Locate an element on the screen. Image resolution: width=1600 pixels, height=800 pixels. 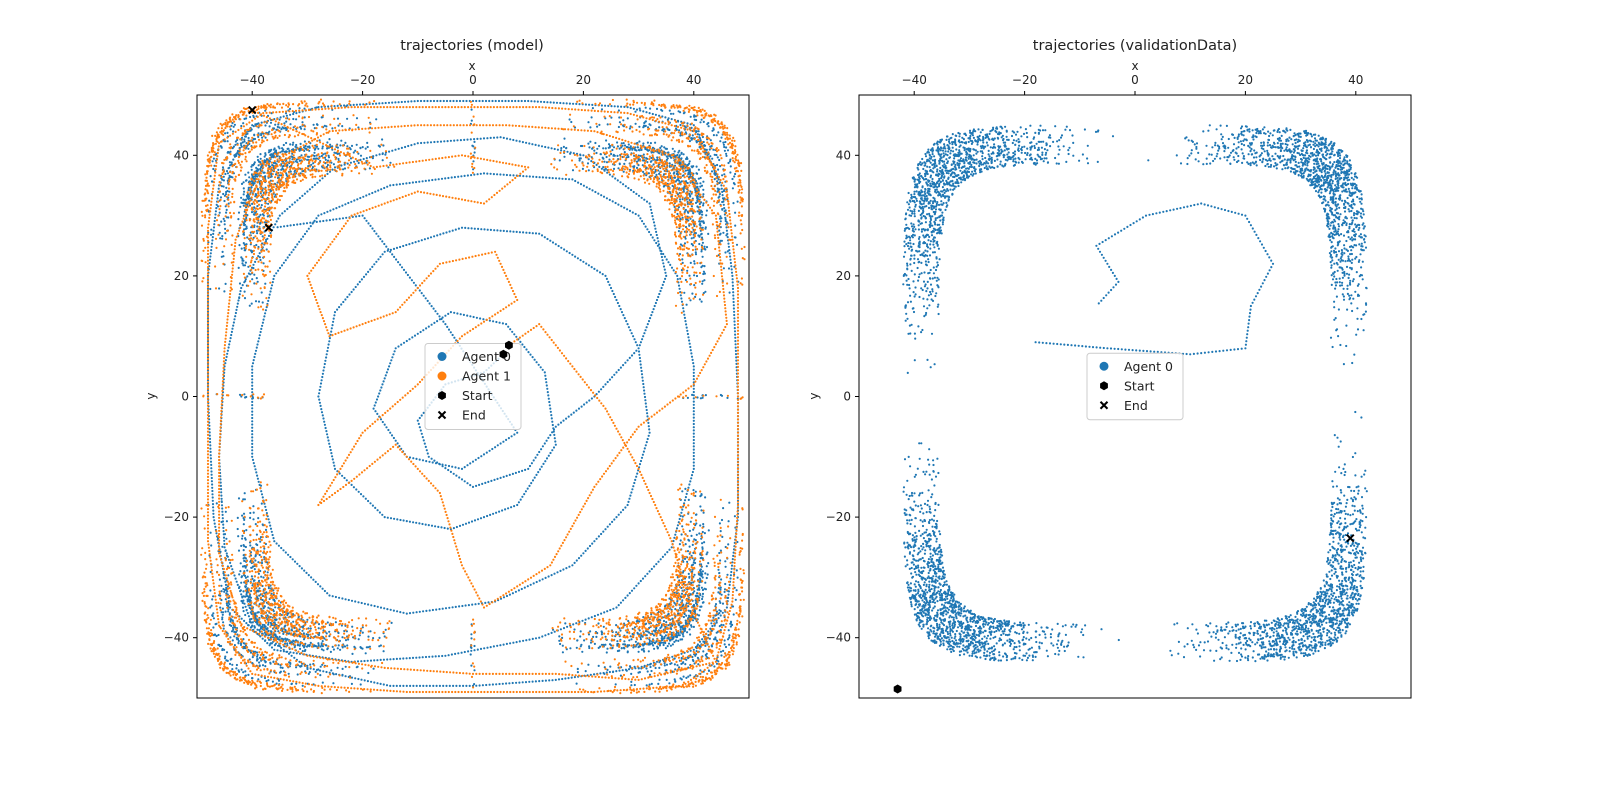
legend: Agent 0 Agent 1 Start End is located at coordinates (473, 386).